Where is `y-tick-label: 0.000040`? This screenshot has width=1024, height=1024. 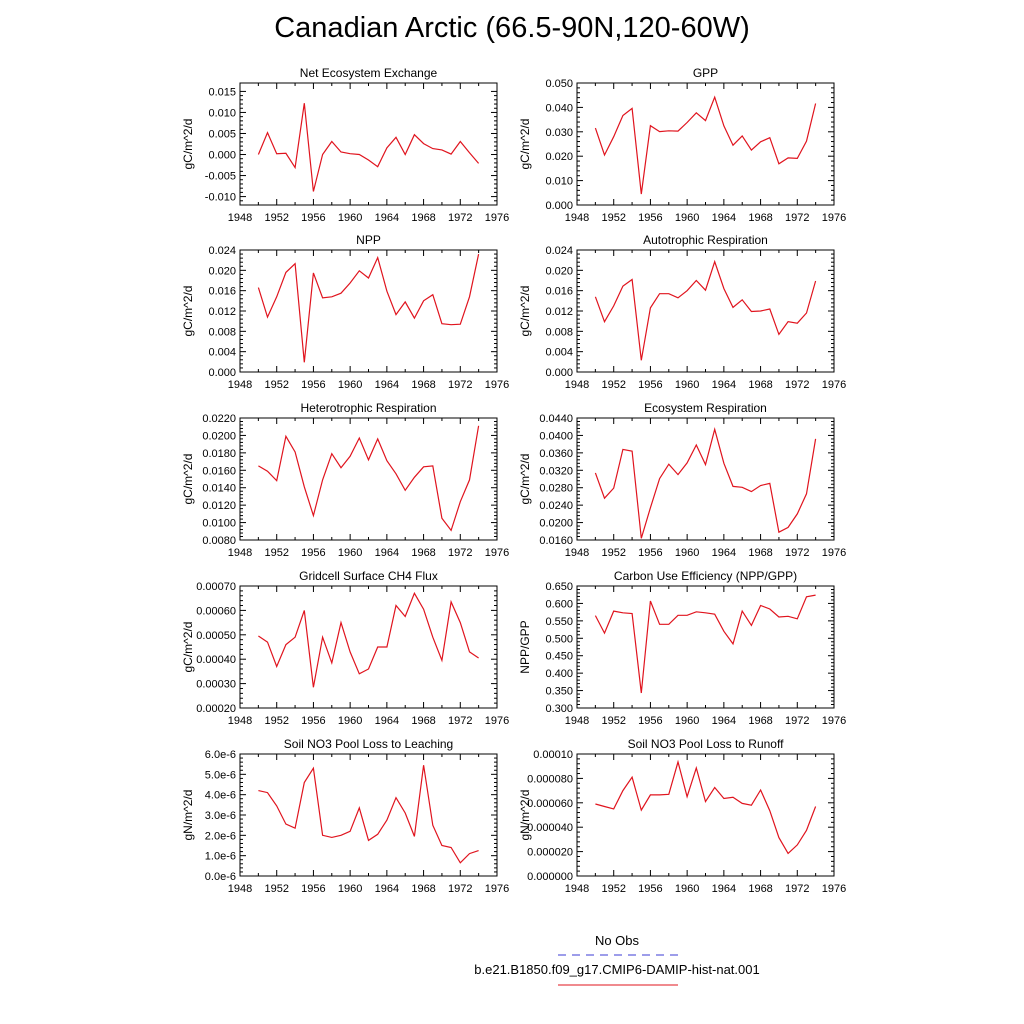
y-tick-label: 0.000040 is located at coordinates (550, 828).